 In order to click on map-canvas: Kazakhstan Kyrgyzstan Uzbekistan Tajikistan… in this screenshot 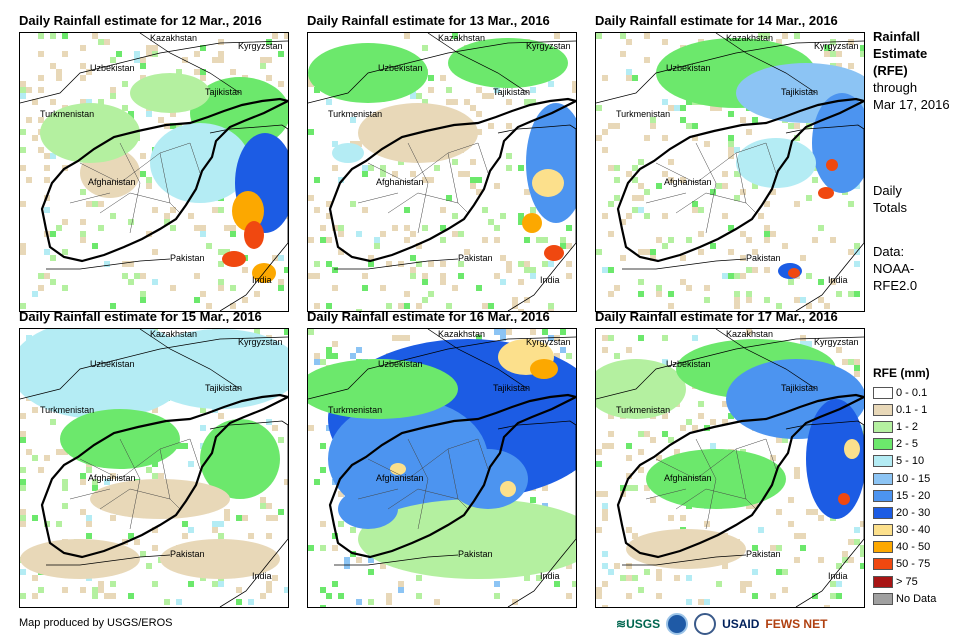, I will do `click(154, 172)`.